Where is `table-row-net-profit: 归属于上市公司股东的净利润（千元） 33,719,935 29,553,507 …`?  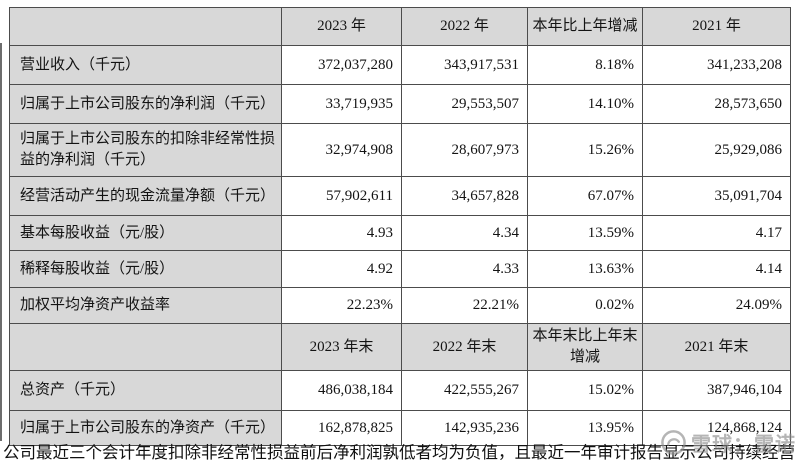
table-row-net-profit: 归属于上市公司股东的净利润（千元） 33,719,935 29,553,507 … is located at coordinates (400, 104).